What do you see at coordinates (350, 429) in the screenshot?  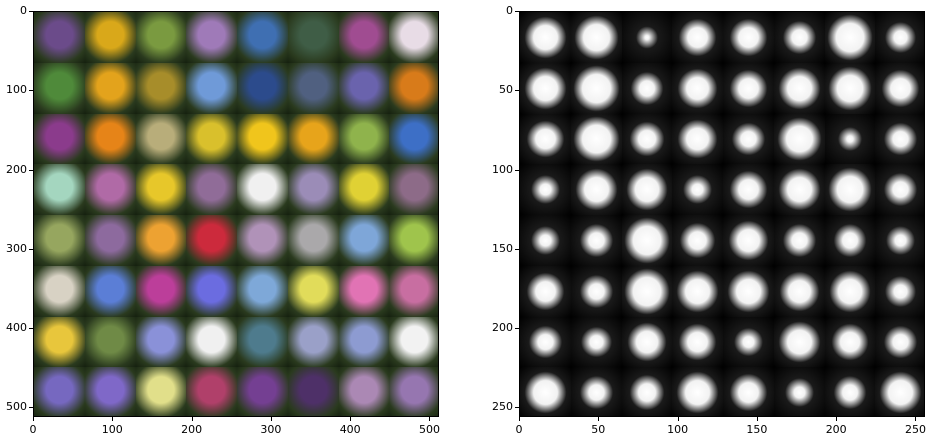 I see `x-tick-label: 400` at bounding box center [350, 429].